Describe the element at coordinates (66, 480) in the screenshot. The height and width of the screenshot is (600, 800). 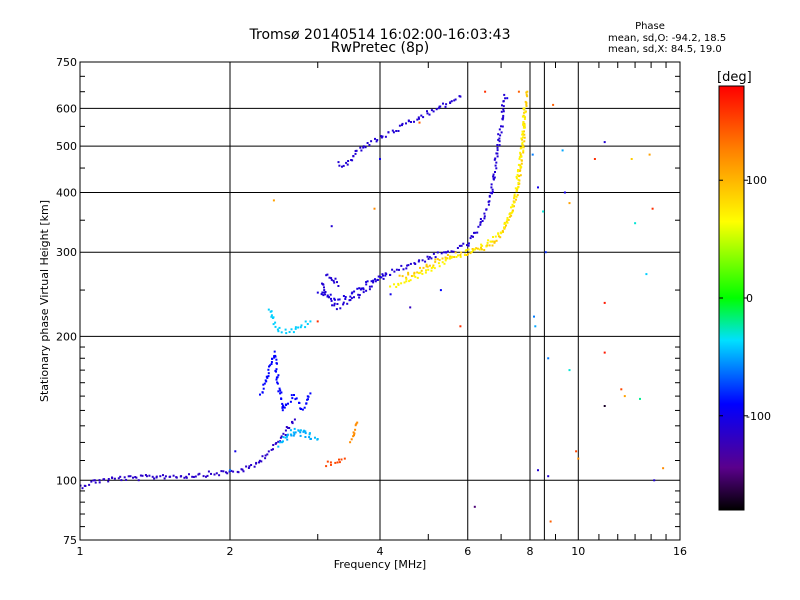
I see `y-tick-label: 100` at that location.